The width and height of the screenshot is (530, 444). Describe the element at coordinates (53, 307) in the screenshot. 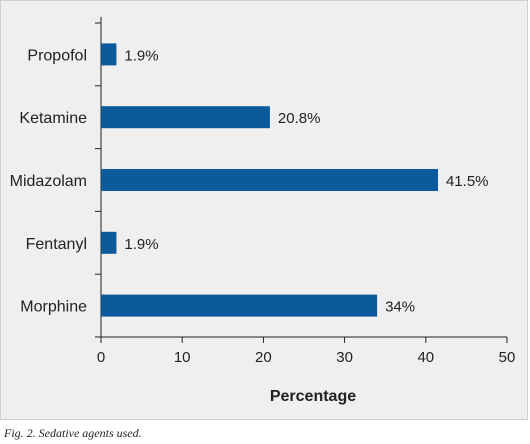

I see `category-label: Morphine` at that location.